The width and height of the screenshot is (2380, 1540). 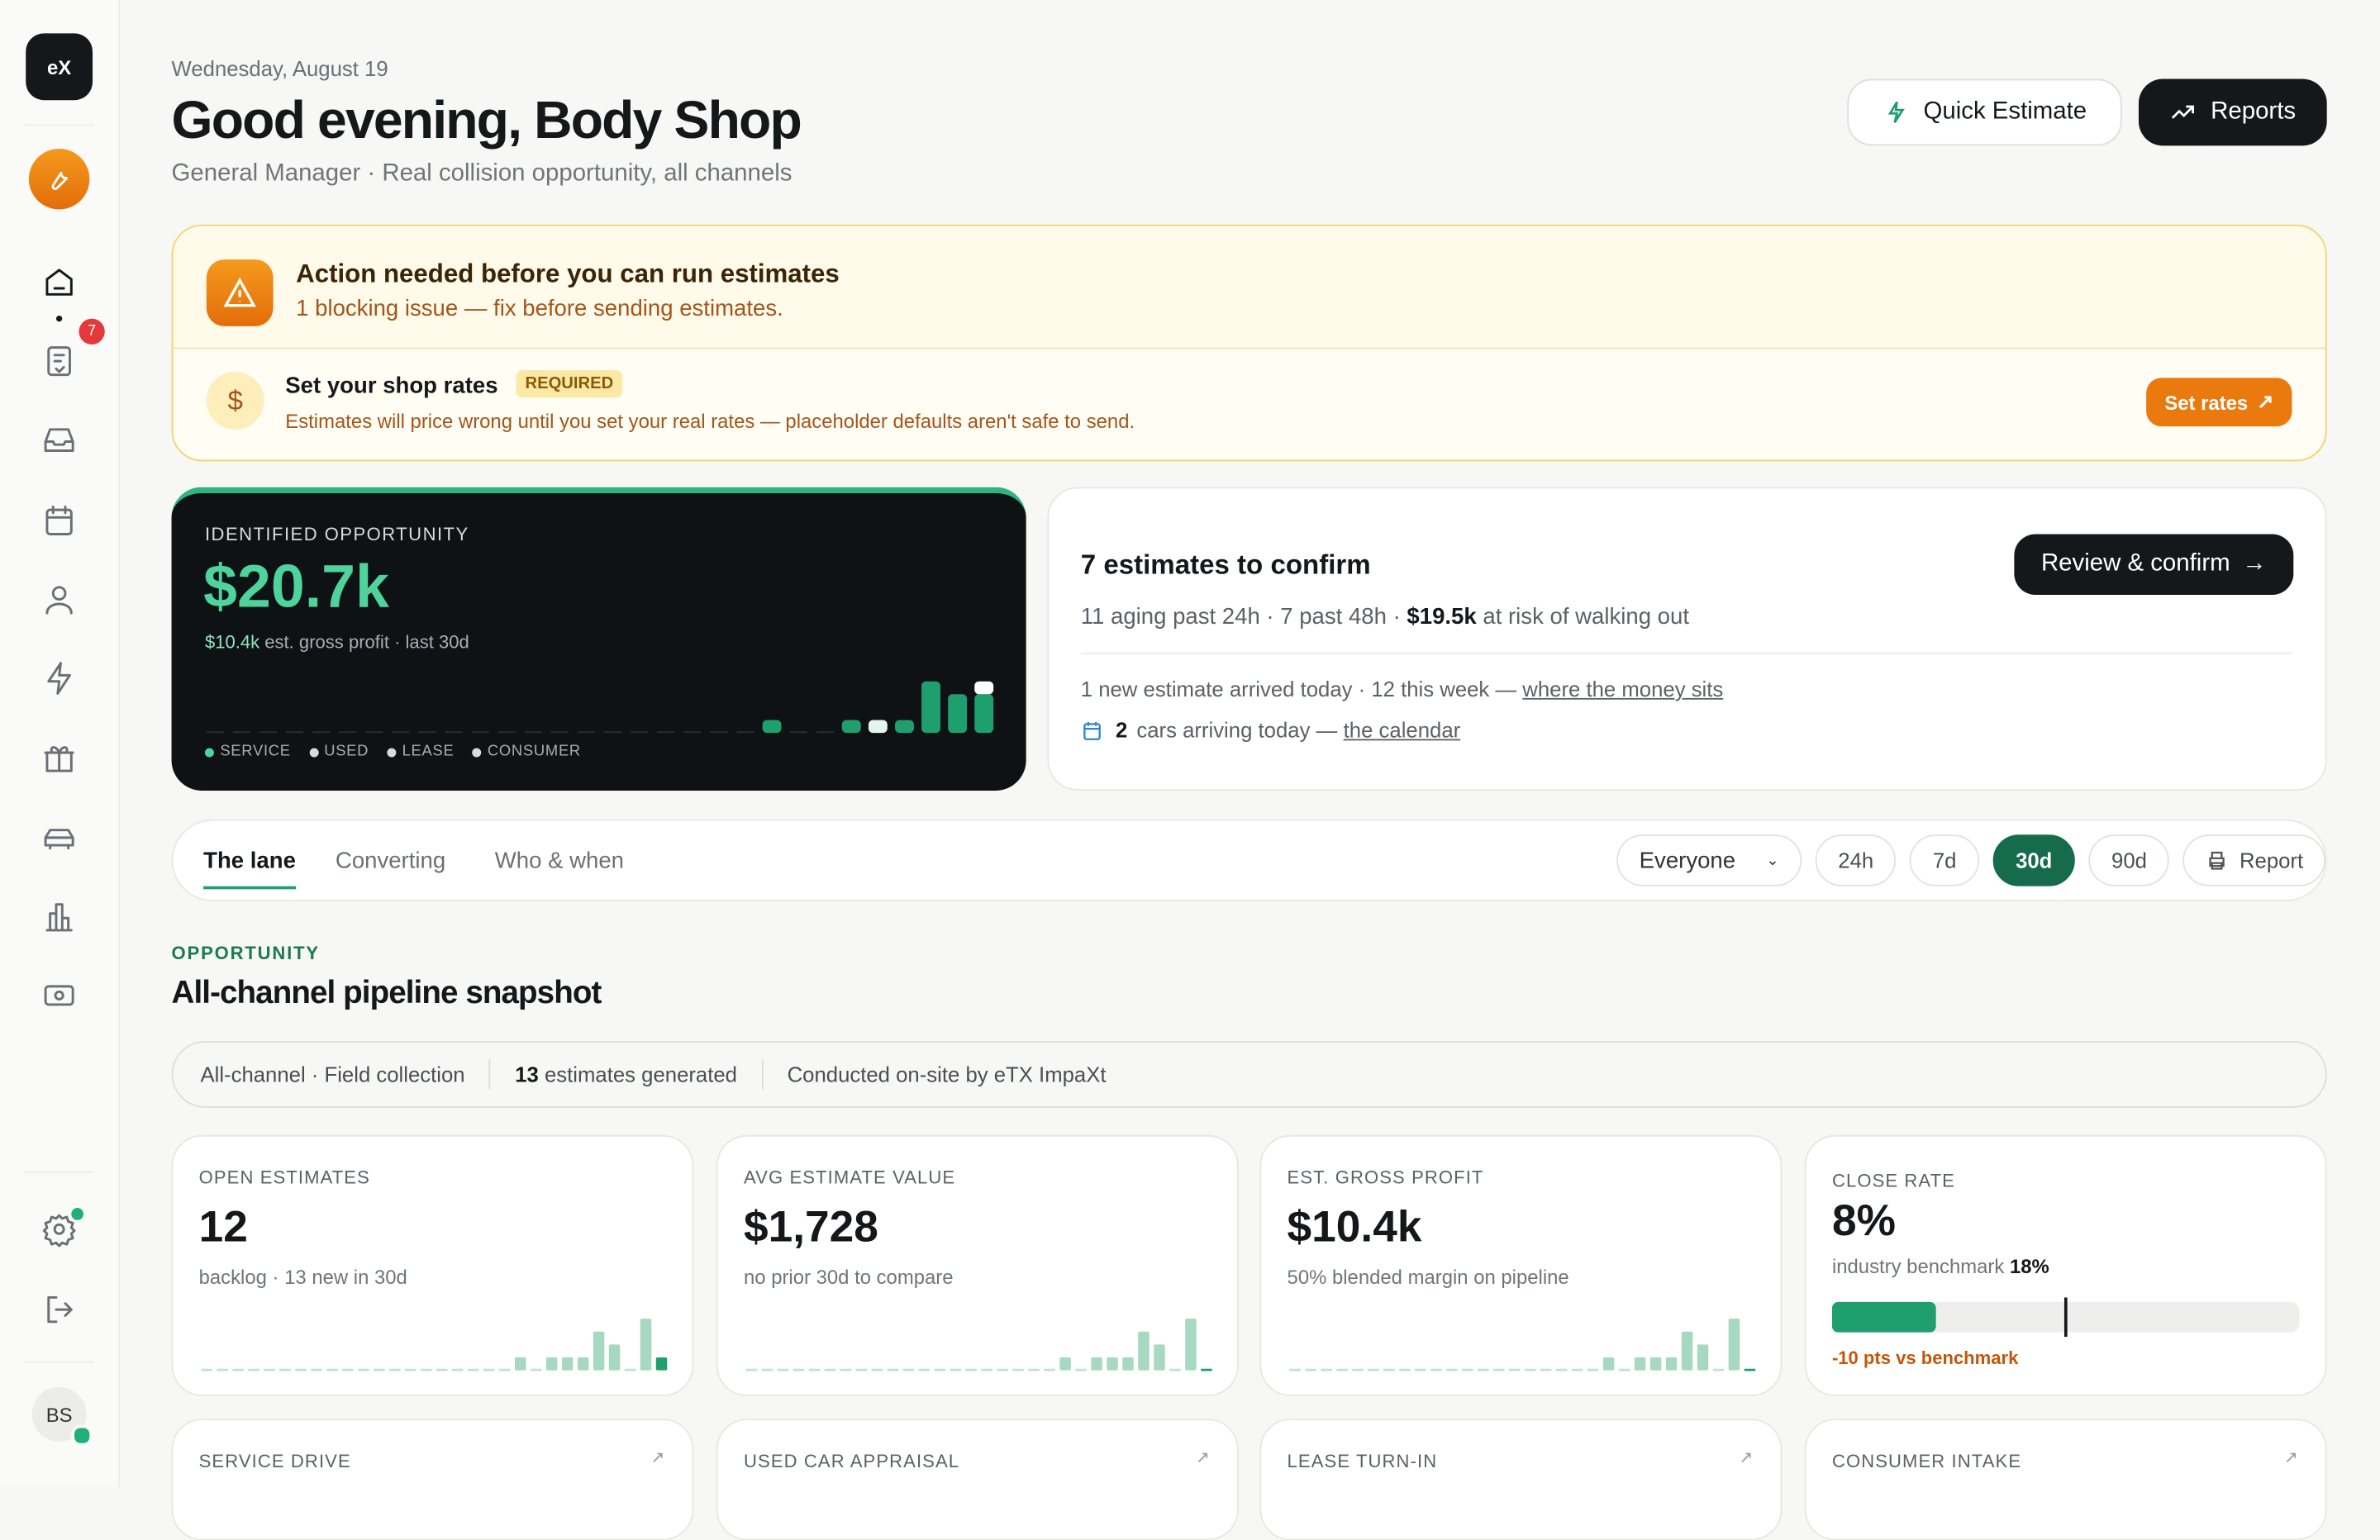 I want to click on calendar-icon, so click(x=1092, y=730).